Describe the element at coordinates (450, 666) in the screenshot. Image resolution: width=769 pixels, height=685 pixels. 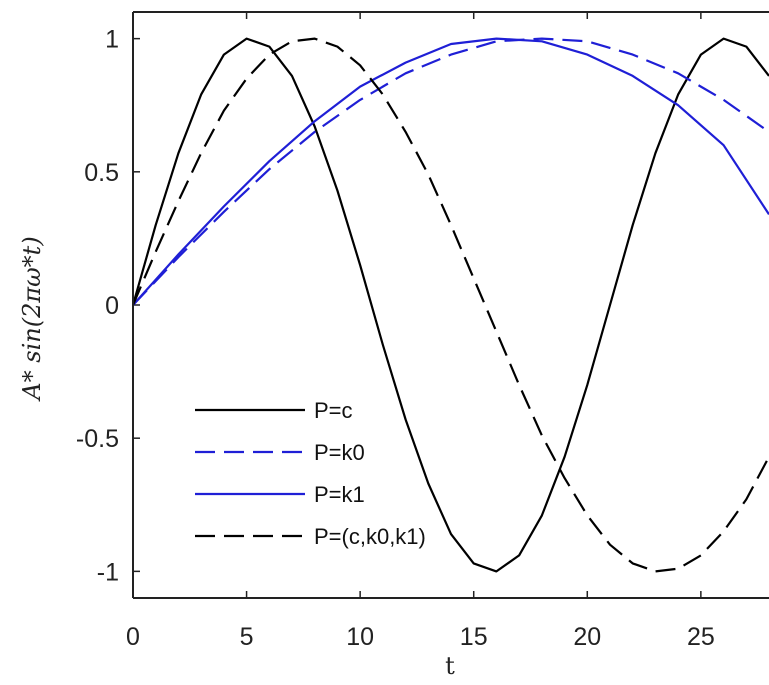
I see `x-axis-label: t` at that location.